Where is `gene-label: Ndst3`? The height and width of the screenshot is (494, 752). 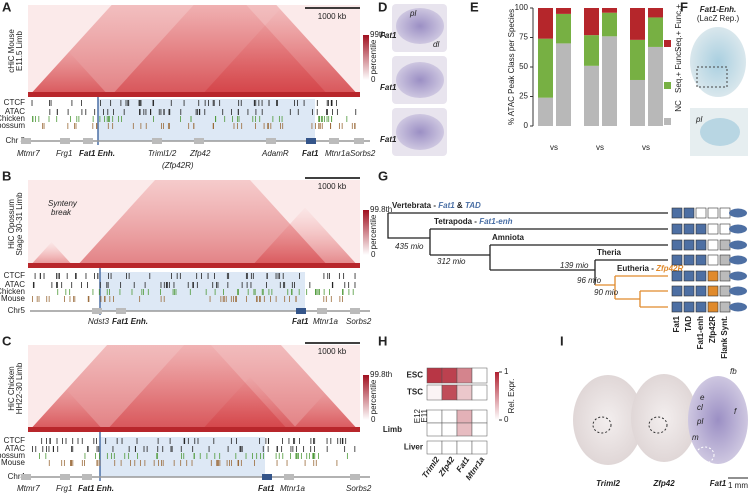 gene-label: Ndst3 is located at coordinates (98, 321).